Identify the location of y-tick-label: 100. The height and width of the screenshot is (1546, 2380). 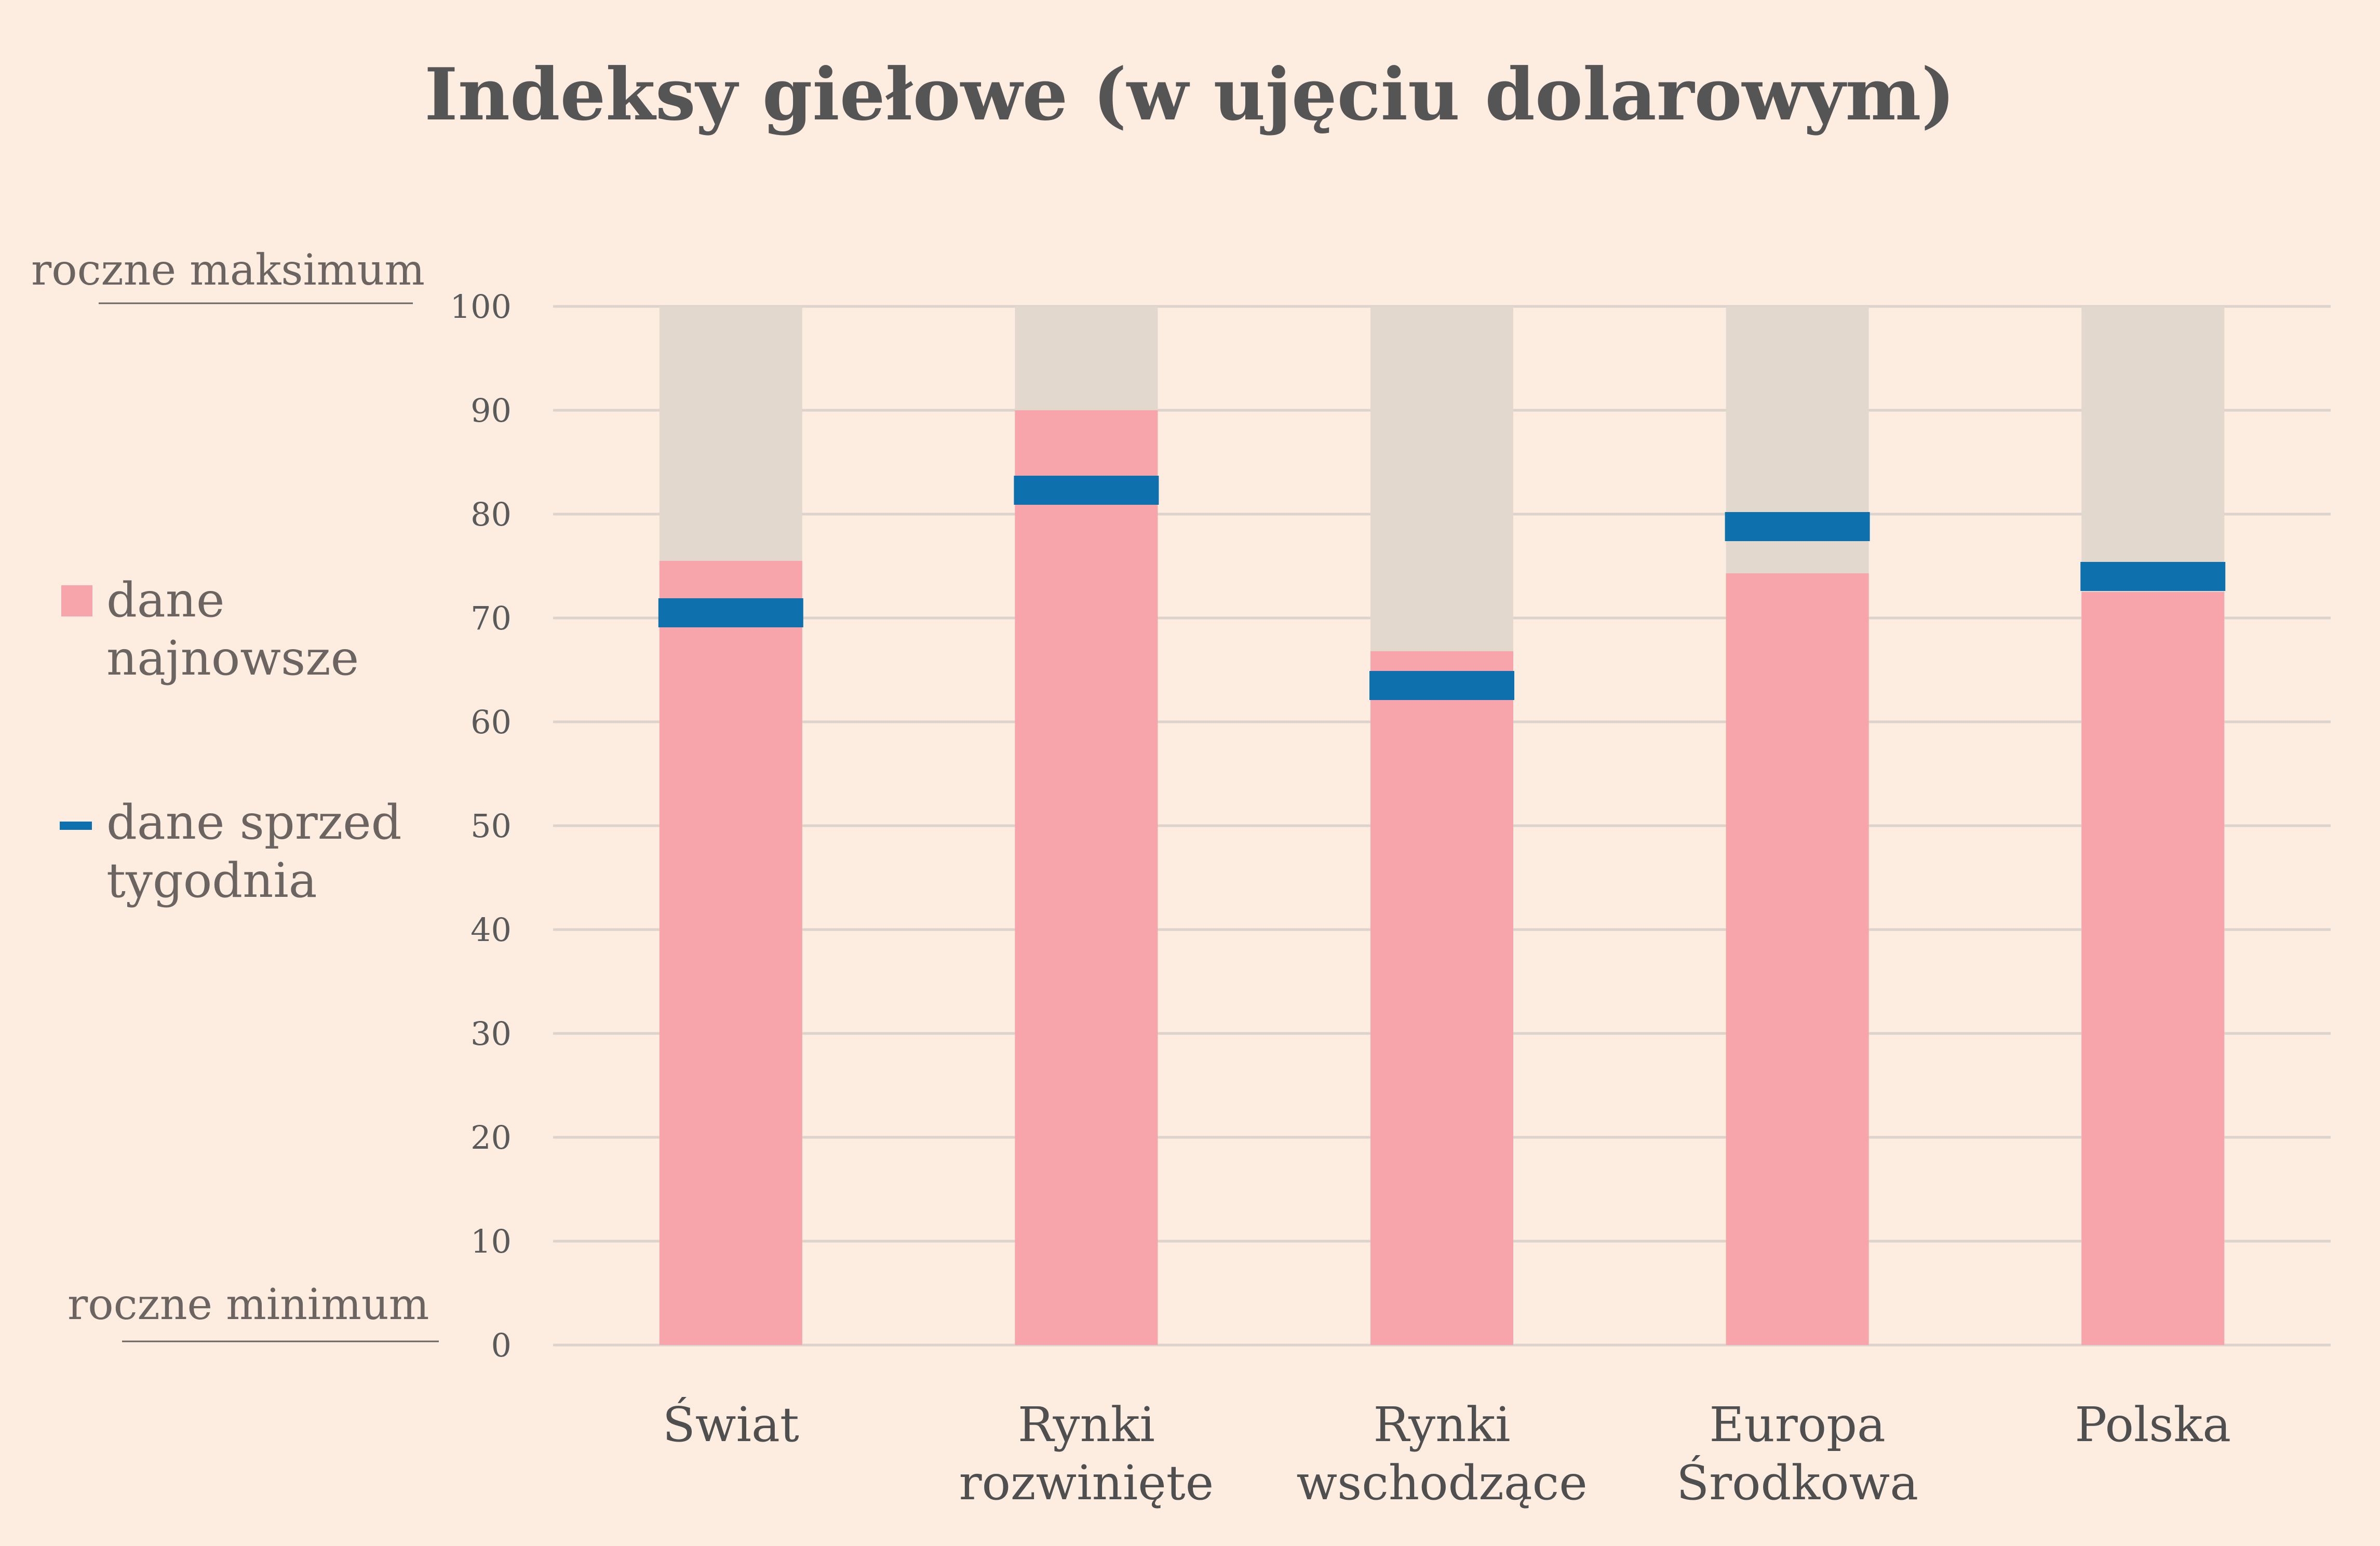
(481, 307).